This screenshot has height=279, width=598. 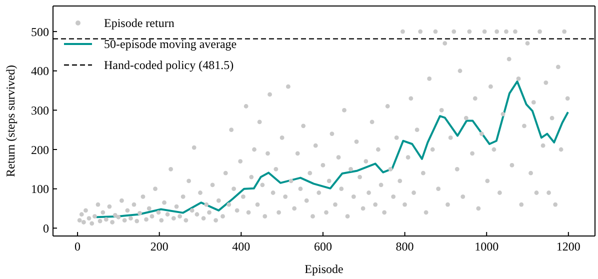 What do you see at coordinates (40, 149) in the screenshot?
I see `y-tick-label: 200` at bounding box center [40, 149].